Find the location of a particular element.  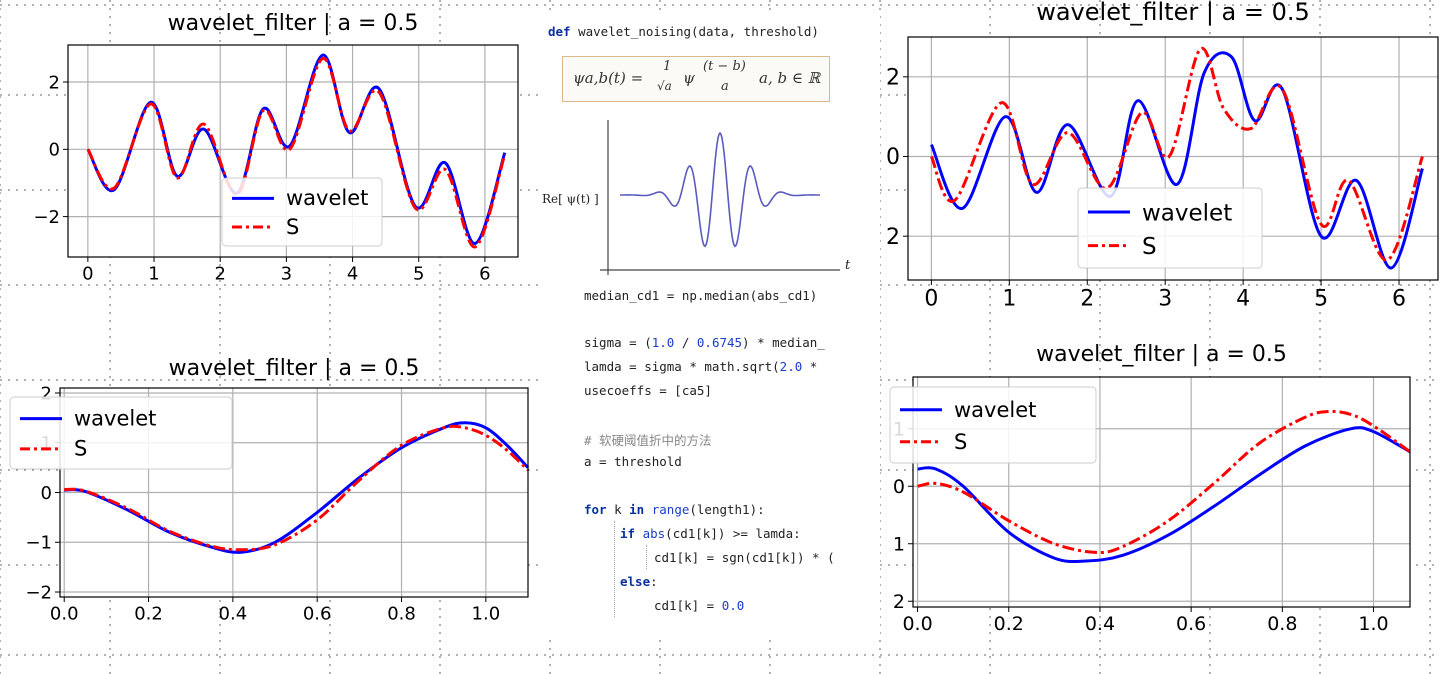

code-line-zero: cd1[k] = 0.0 is located at coordinates (699, 605).